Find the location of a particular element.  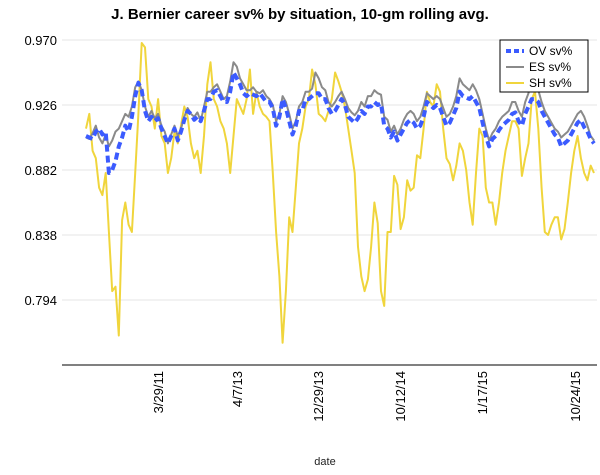

x-axis-label: date is located at coordinates (325, 462).